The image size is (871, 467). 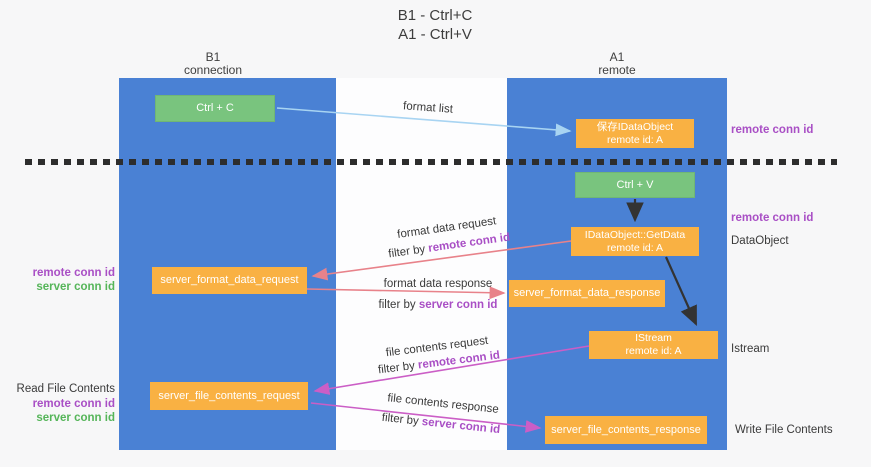 What do you see at coordinates (435, 25) in the screenshot?
I see `diagram-title: B1 - Ctrl+C A1 - Ctrl+V` at bounding box center [435, 25].